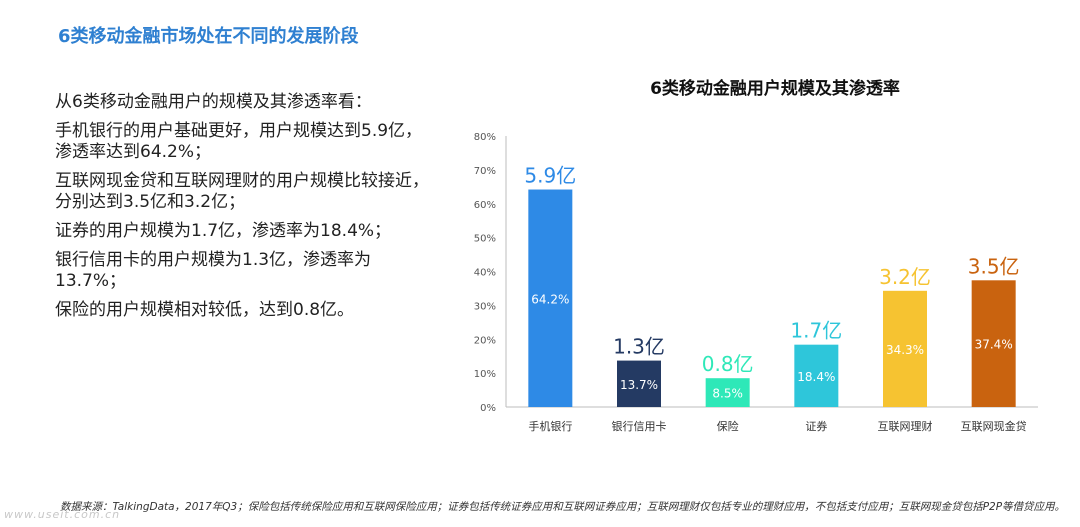 This screenshot has width=1080, height=527. Describe the element at coordinates (550, 426) in the screenshot. I see `x-category-label: 手机银行` at that location.